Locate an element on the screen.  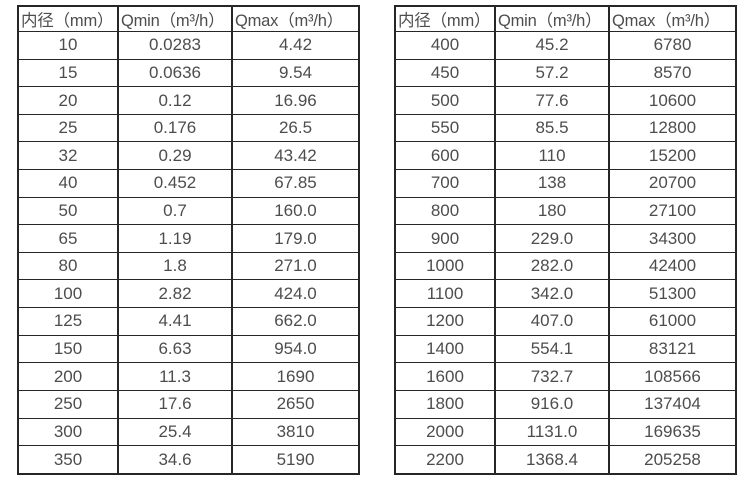
table-row: 80 1.8 271.0 is located at coordinates (188, 265).